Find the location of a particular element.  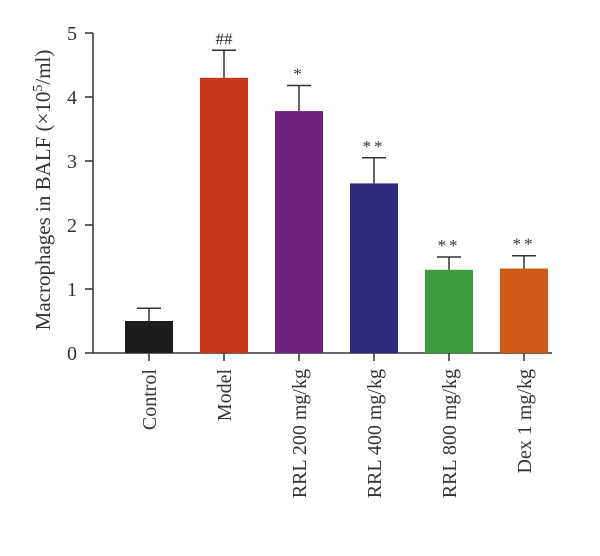

significance-label: * is located at coordinates (299, 73).